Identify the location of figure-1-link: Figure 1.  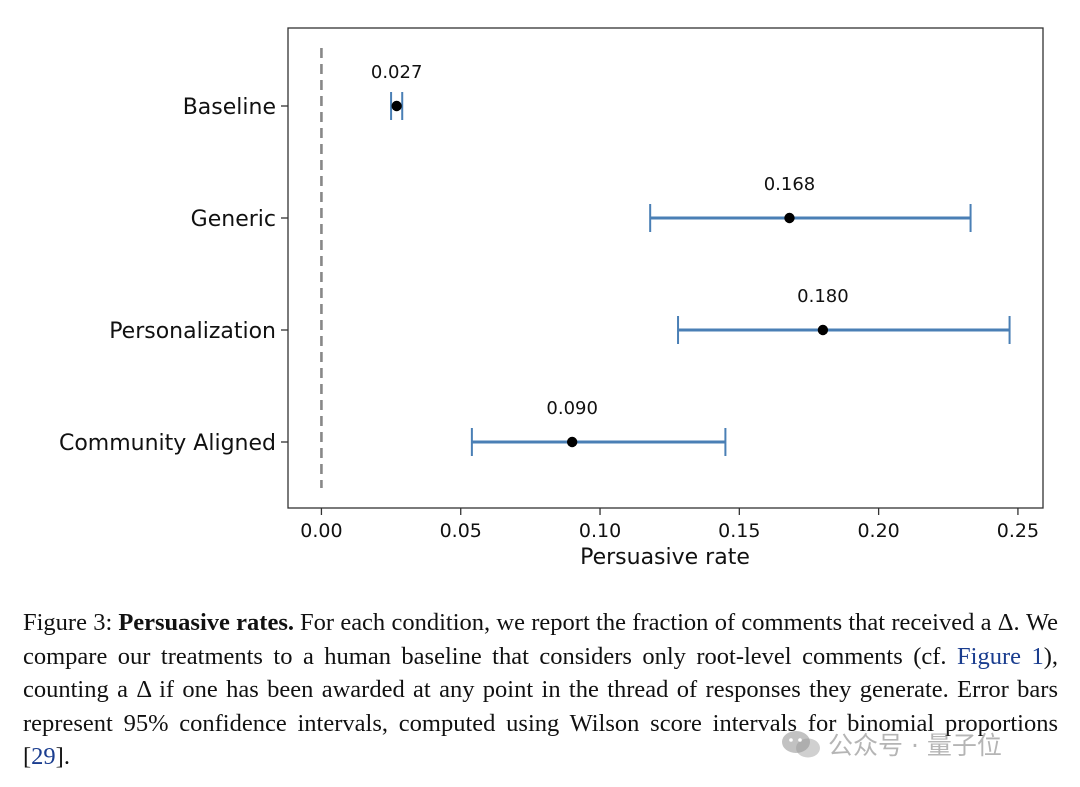
(1000, 656).